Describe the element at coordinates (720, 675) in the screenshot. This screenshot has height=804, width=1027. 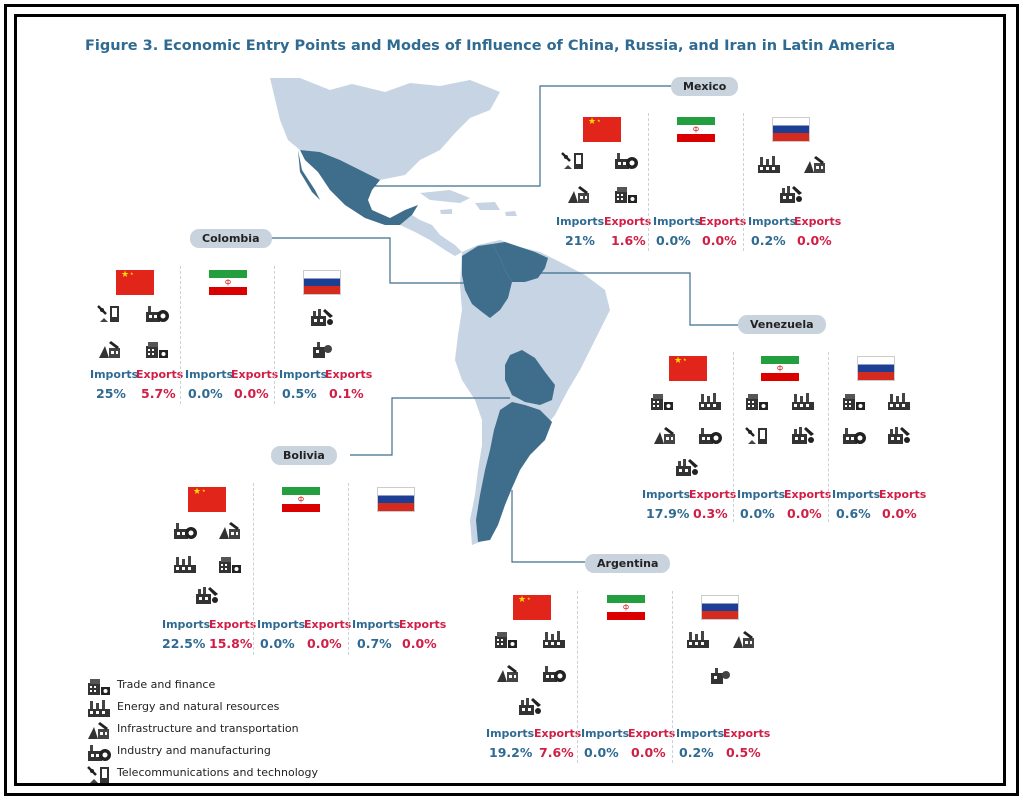
I see `industry-small-icon` at that location.